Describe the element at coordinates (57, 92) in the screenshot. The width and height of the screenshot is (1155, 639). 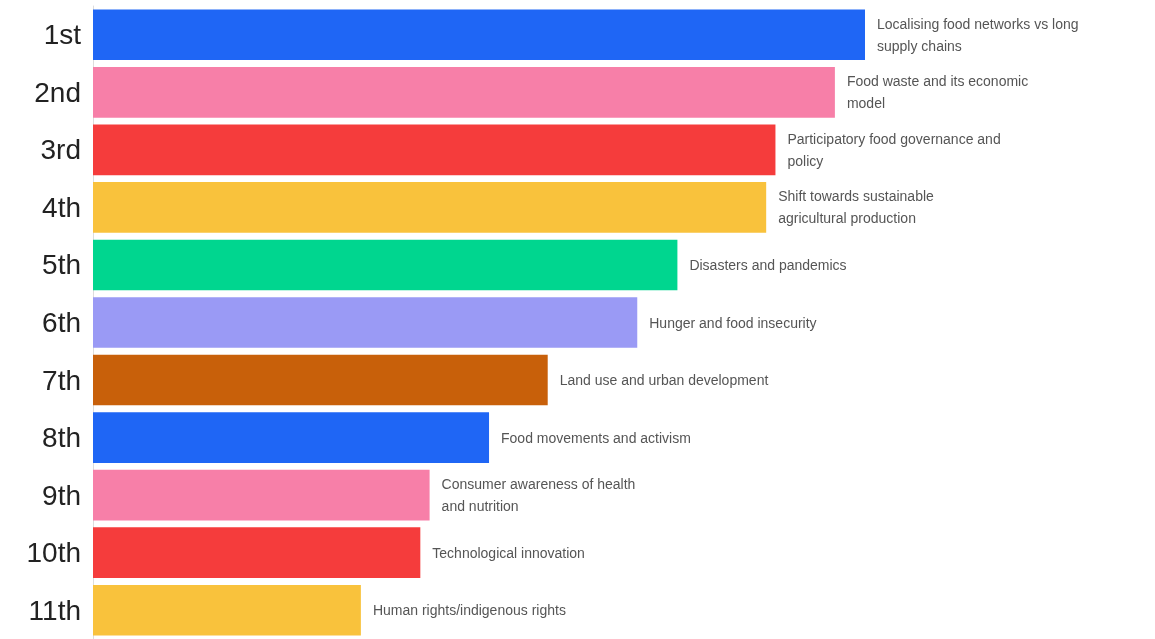
I see `y-tick-label: 2nd` at that location.